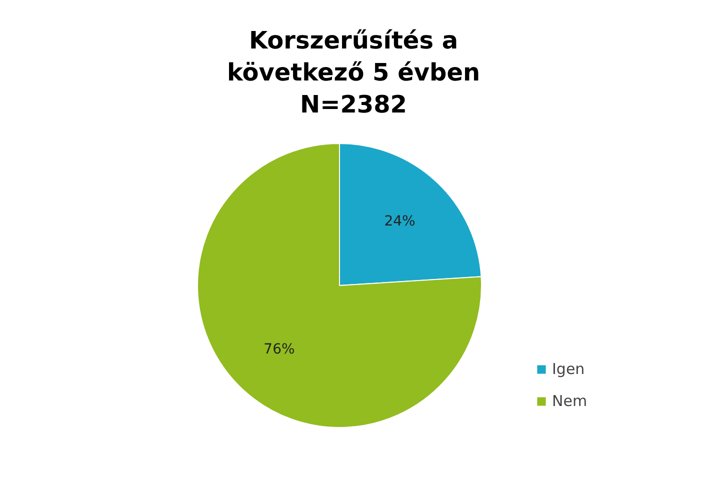 The height and width of the screenshot is (480, 720). What do you see at coordinates (570, 401) in the screenshot?
I see `legend-label: Nem` at bounding box center [570, 401].